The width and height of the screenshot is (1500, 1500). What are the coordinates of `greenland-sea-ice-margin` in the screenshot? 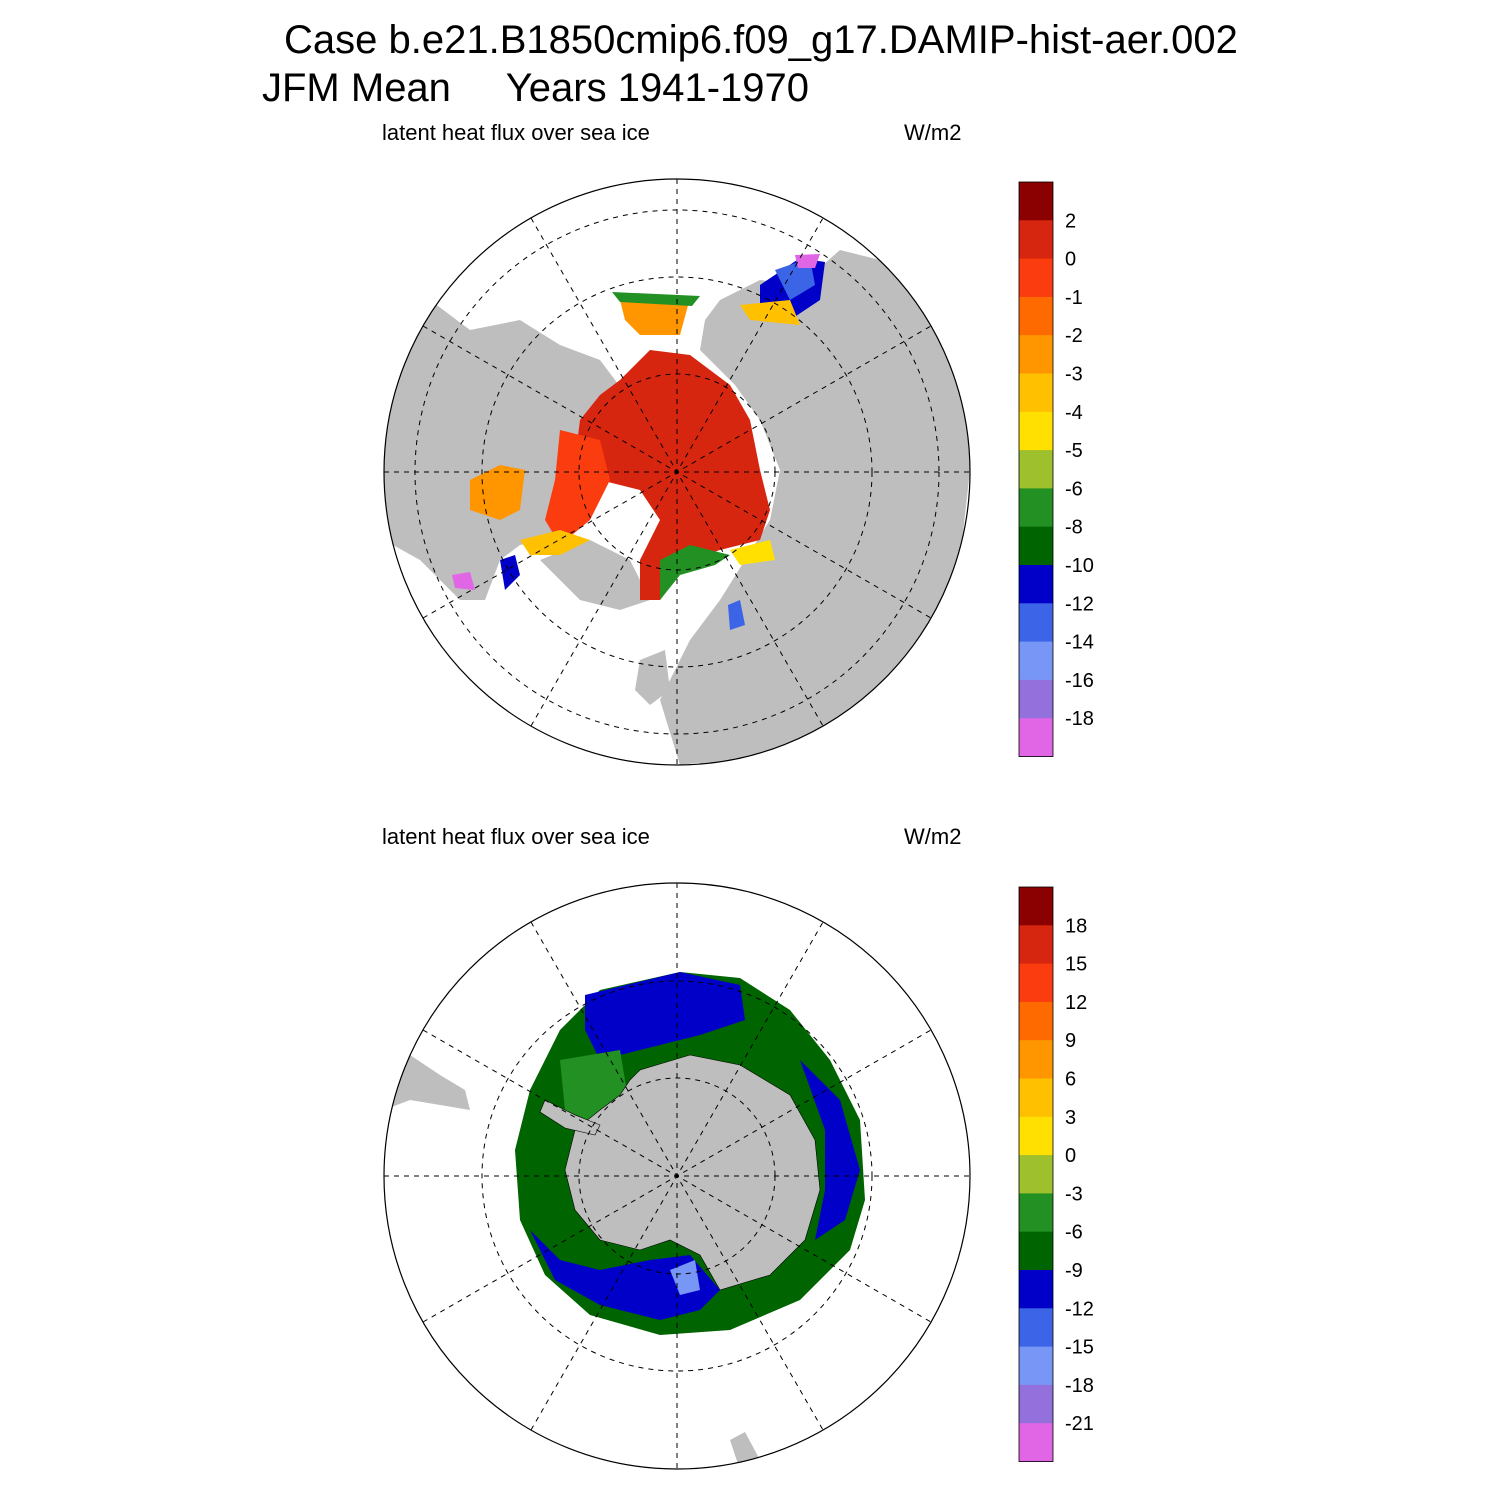 It's located at (695, 572).